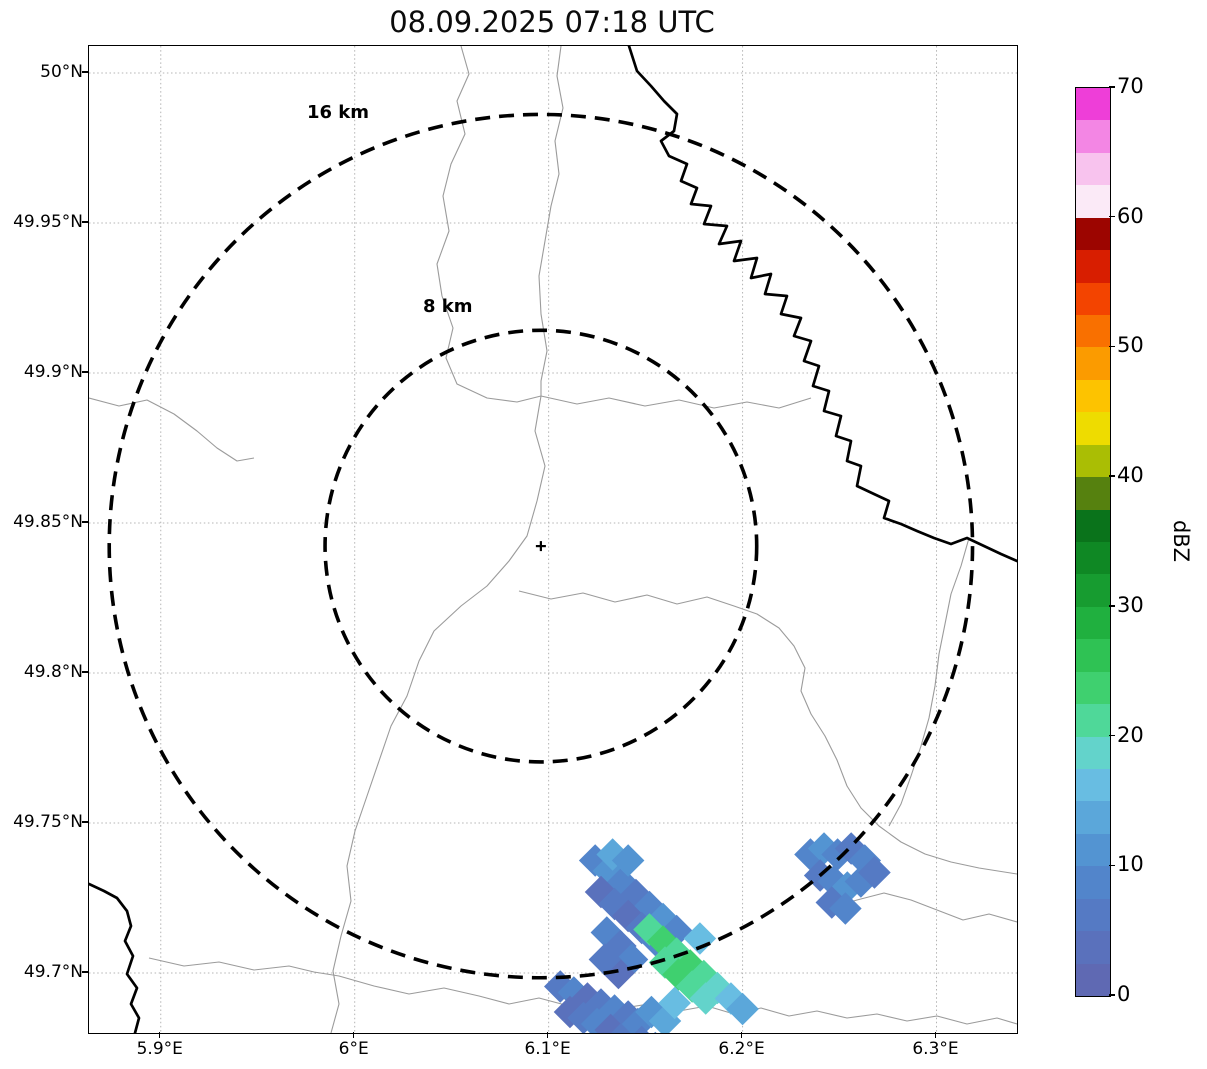  I want to click on y-axis-tick-label: 50°N, so click(61, 72).